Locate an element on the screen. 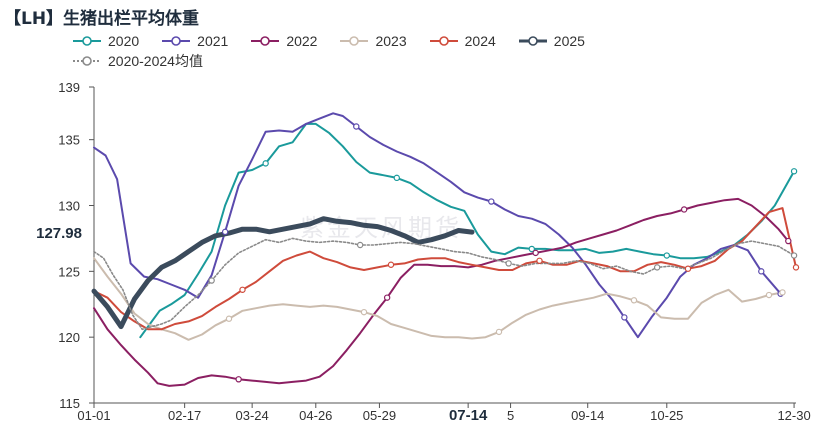  x-tick-label: 5 is located at coordinates (510, 415).